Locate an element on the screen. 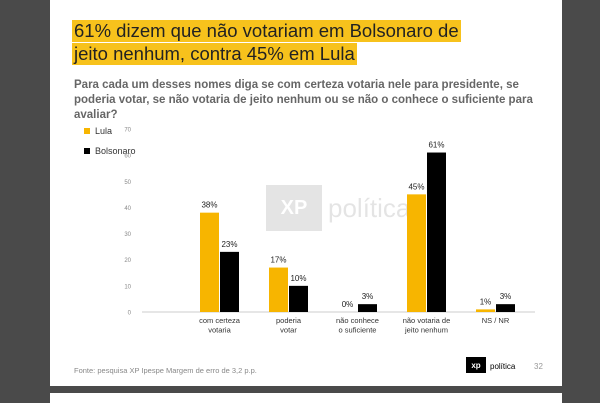  data-label-lula: 38% is located at coordinates (209, 205).